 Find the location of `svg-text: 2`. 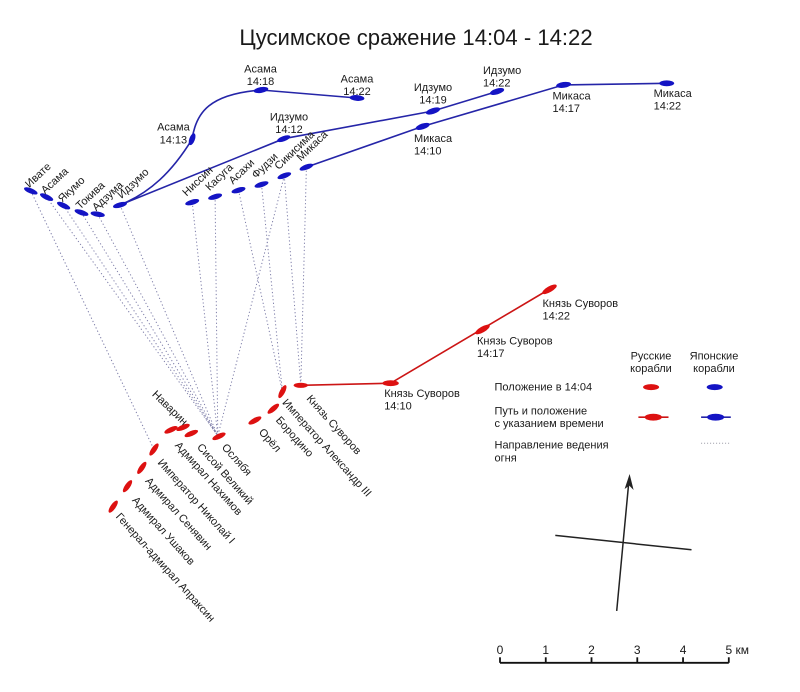

svg-text: 2 is located at coordinates (591, 650).